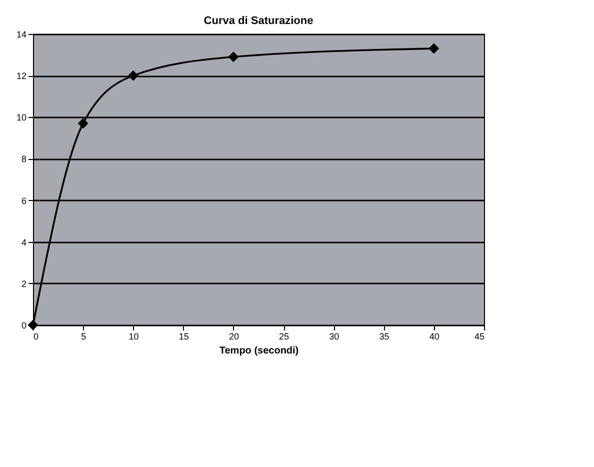  What do you see at coordinates (23, 325) in the screenshot?
I see `y-tick-label: 0` at bounding box center [23, 325].